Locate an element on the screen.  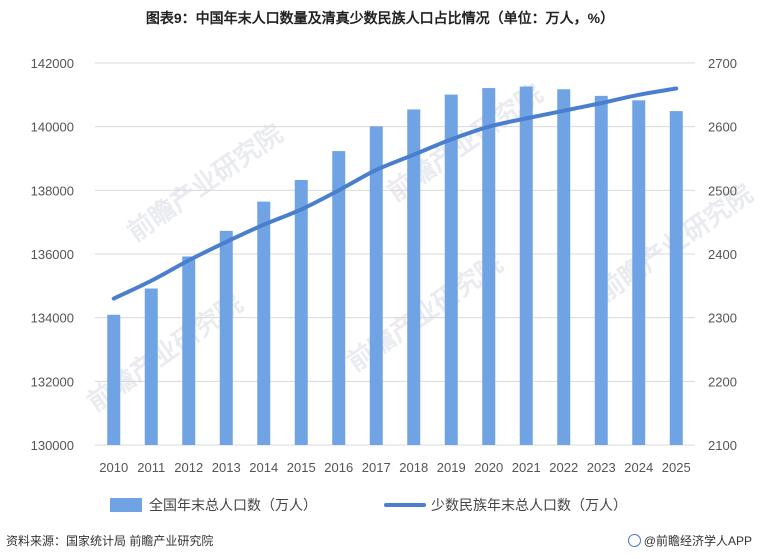
x-axis-tick-label: 2015 is located at coordinates (301, 467).